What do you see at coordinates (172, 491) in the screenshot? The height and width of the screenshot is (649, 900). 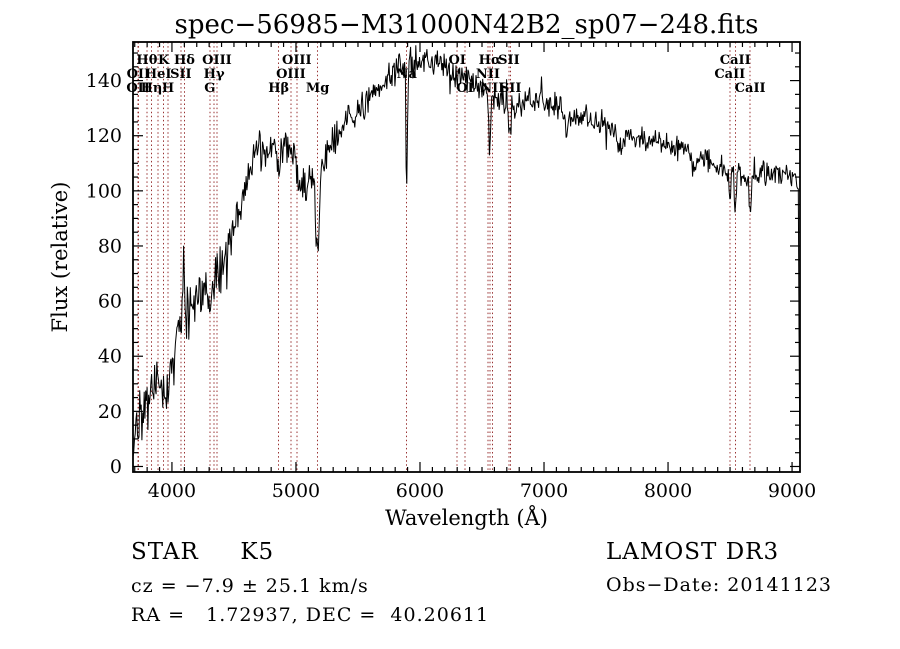 I see `x-tick-label: 4000` at bounding box center [172, 491].